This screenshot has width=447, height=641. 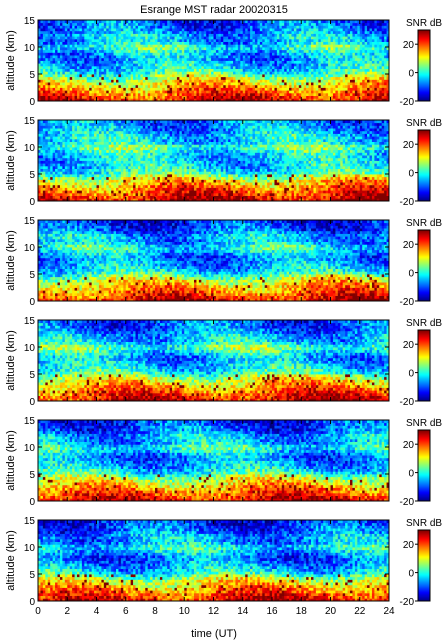 What do you see at coordinates (411, 74) in the screenshot?
I see `colorbar-tick-label: 0` at bounding box center [411, 74].